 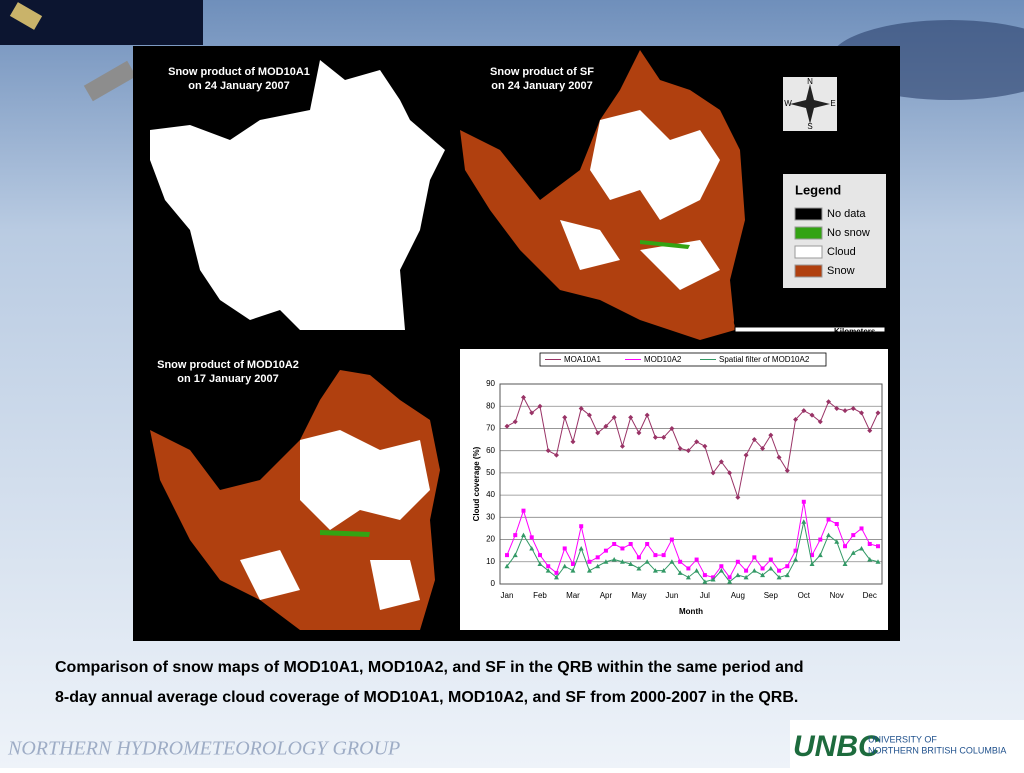 What do you see at coordinates (788, 103) in the screenshot?
I see `compass-label: W` at bounding box center [788, 103].